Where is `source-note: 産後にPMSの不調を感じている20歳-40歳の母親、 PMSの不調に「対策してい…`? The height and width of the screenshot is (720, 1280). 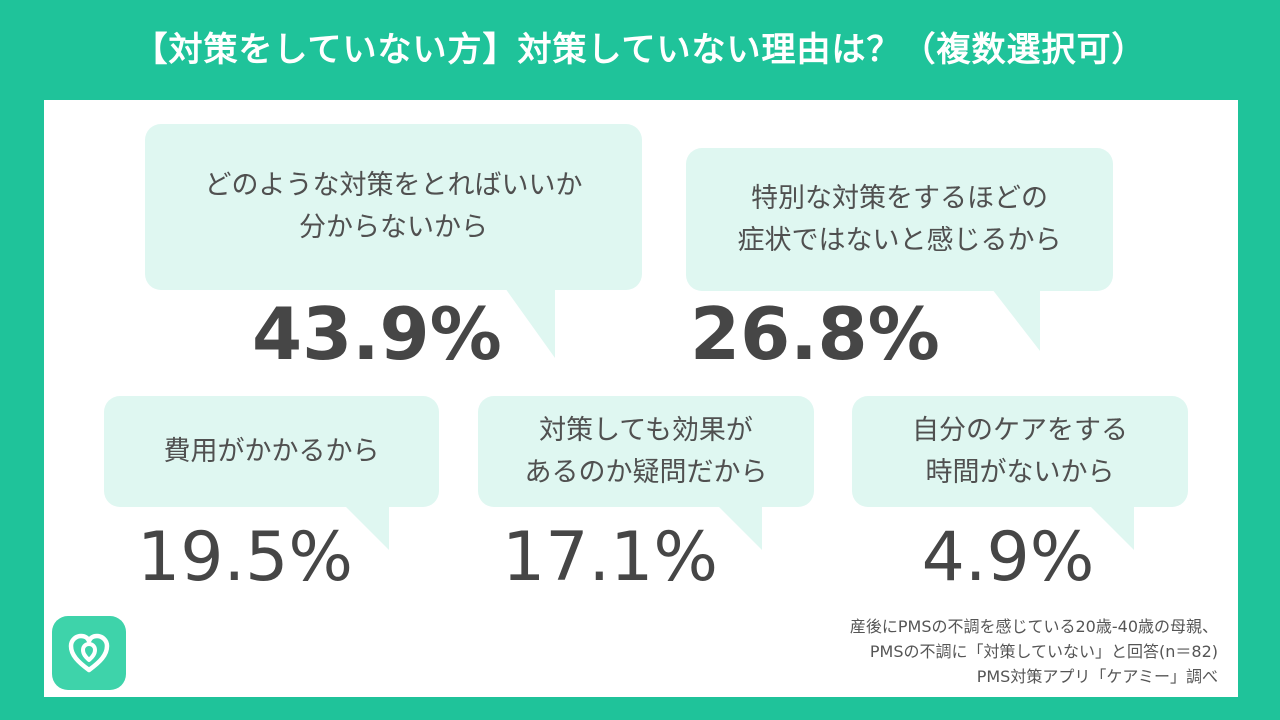
source-note: 産後にPMSの不調を感じている20歳-40歳の母親、 PMSの不調に「対策してい… is located at coordinates (1034, 651).